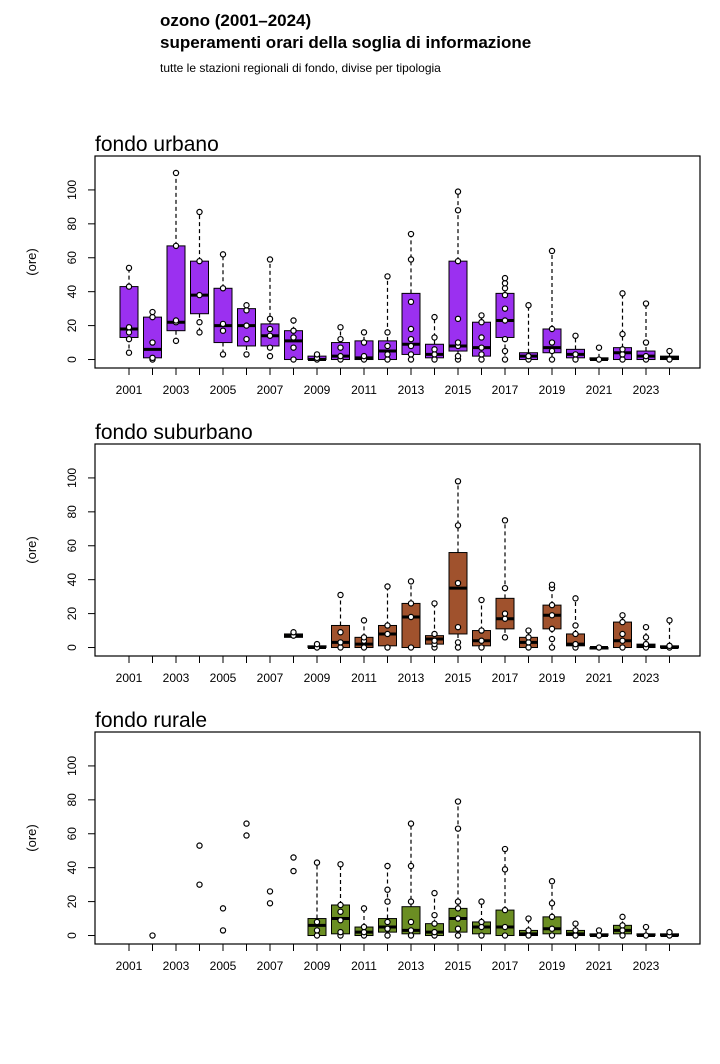 The height and width of the screenshot is (1064, 720). What do you see at coordinates (270, 897) in the screenshot?
I see `box-2007` at bounding box center [270, 897].